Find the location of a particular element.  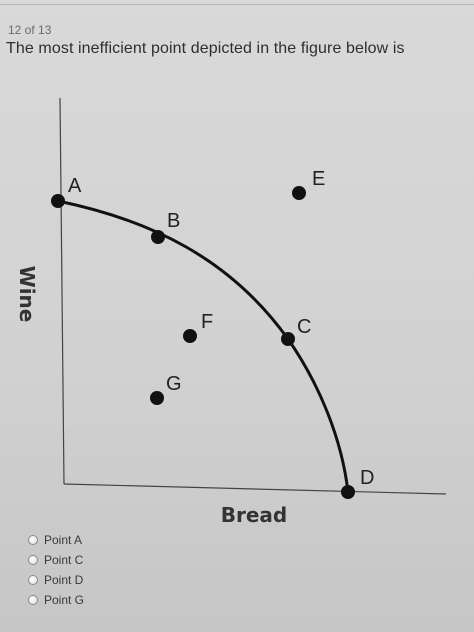

point-g-dot is located at coordinates (157, 398).